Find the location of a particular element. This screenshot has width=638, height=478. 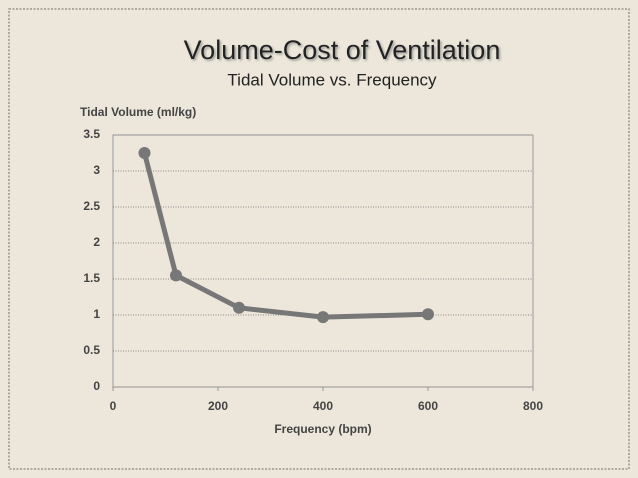

x-tick-label: 0 is located at coordinates (113, 406).